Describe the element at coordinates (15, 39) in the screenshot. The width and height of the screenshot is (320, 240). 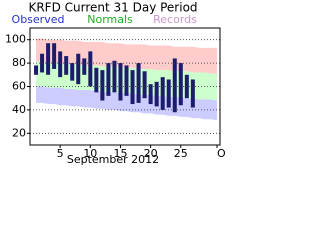
I see `y-tick-label: 100` at that location.